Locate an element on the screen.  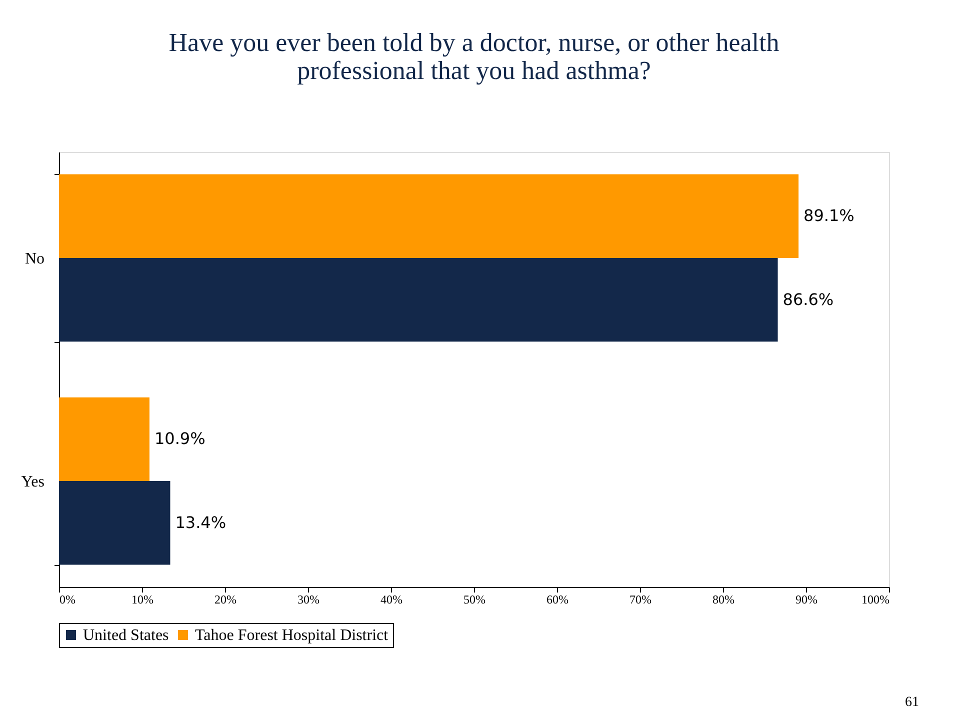
data-label: 13.4% is located at coordinates (200, 522).